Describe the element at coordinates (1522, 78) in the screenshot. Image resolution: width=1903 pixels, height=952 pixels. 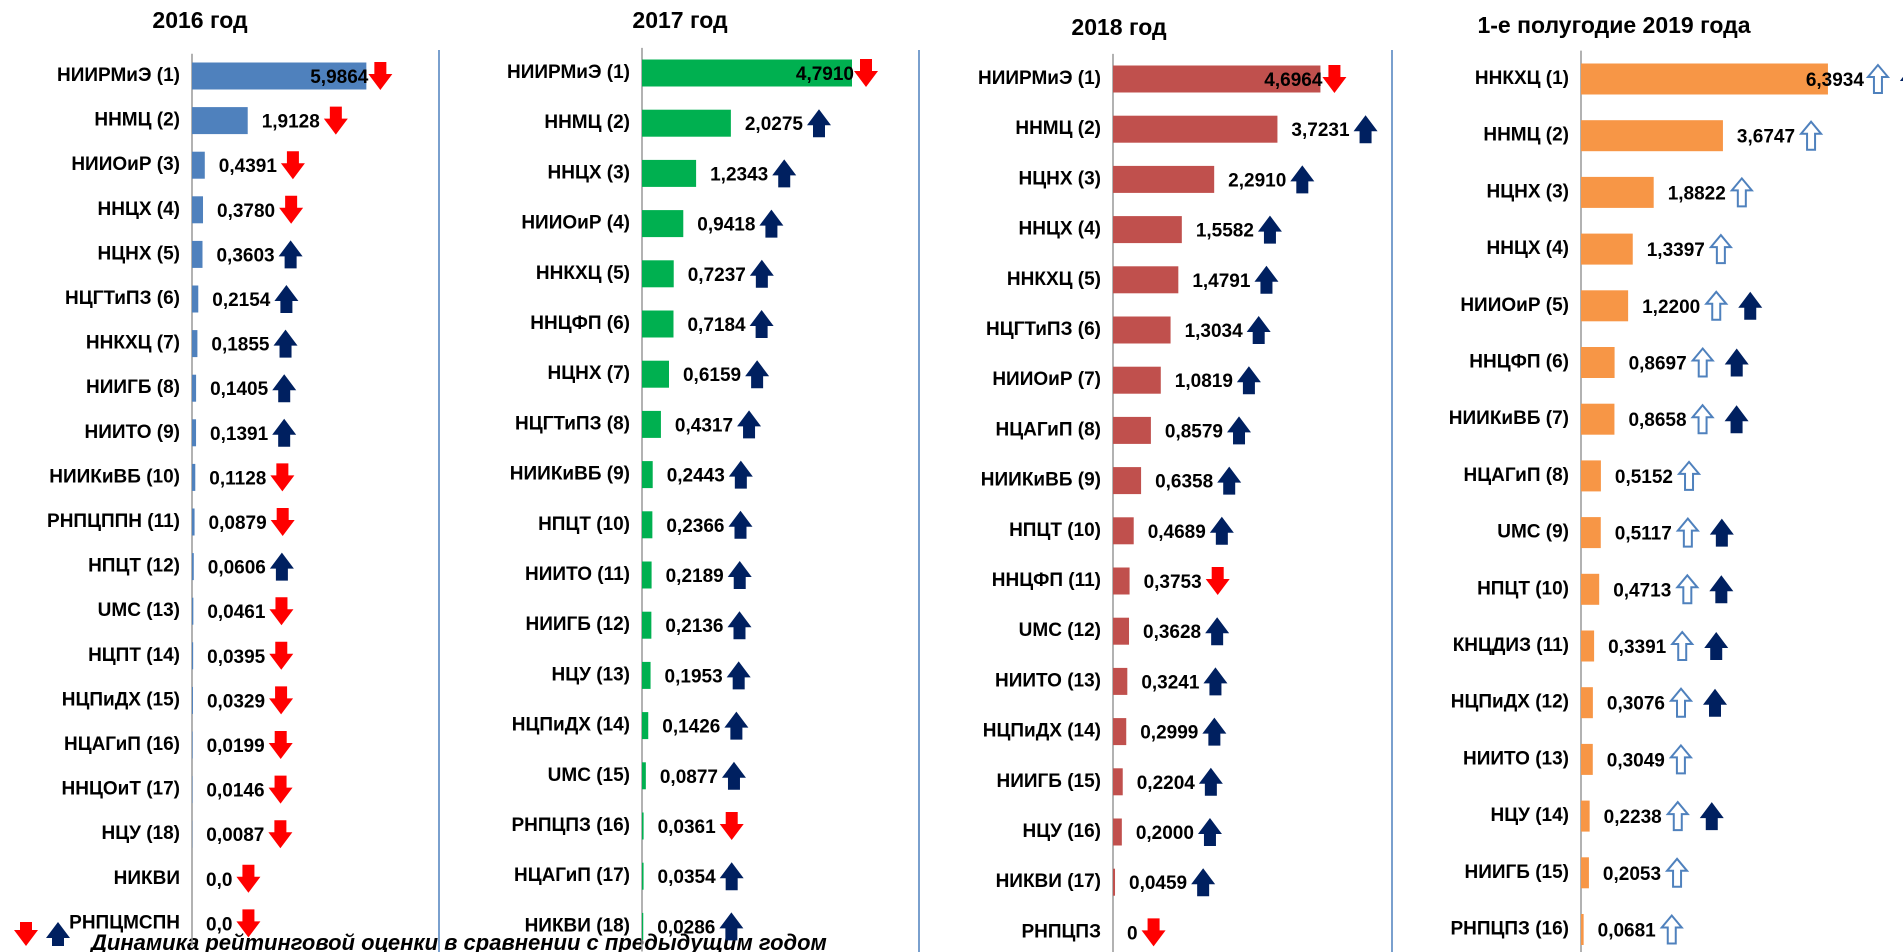
I see `category-label: ННКХЦ (1)` at that location.